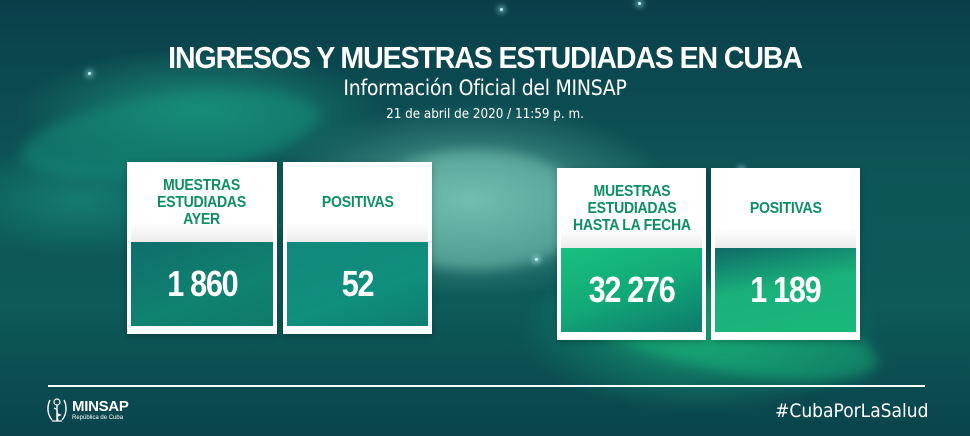 Image resolution: width=970 pixels, height=436 pixels. I want to click on stat-value: 32 276, so click(631, 290).